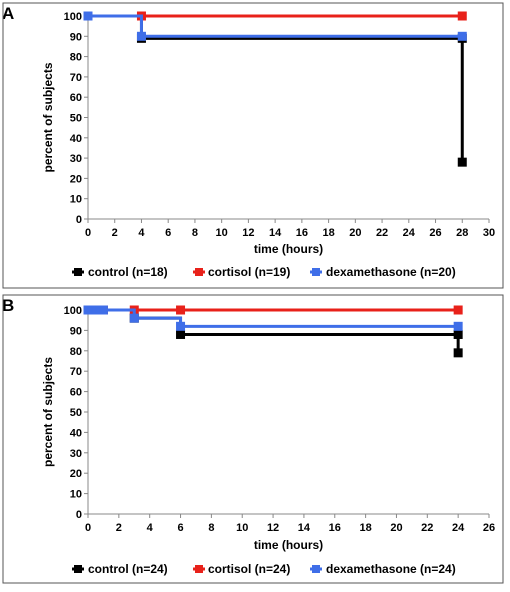  I want to click on legend-label: dexamethasone (n=20), so click(391, 272).